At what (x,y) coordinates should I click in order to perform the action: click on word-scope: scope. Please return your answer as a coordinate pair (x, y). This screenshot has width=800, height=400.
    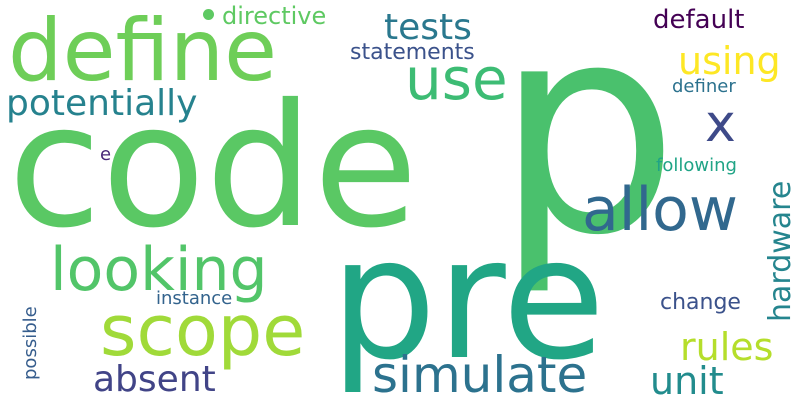
    Looking at the image, I should click on (203, 331).